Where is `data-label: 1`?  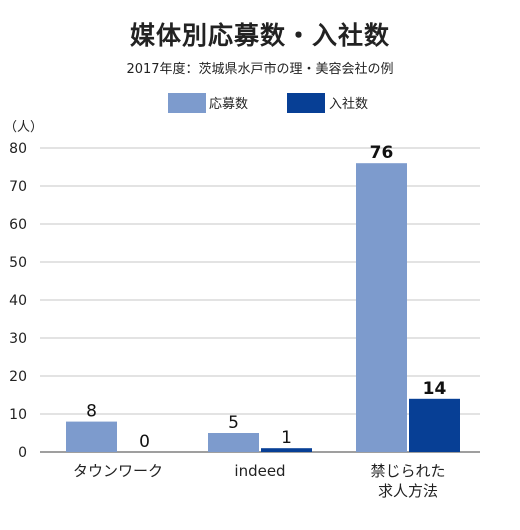 data-label: 1 is located at coordinates (286, 438).